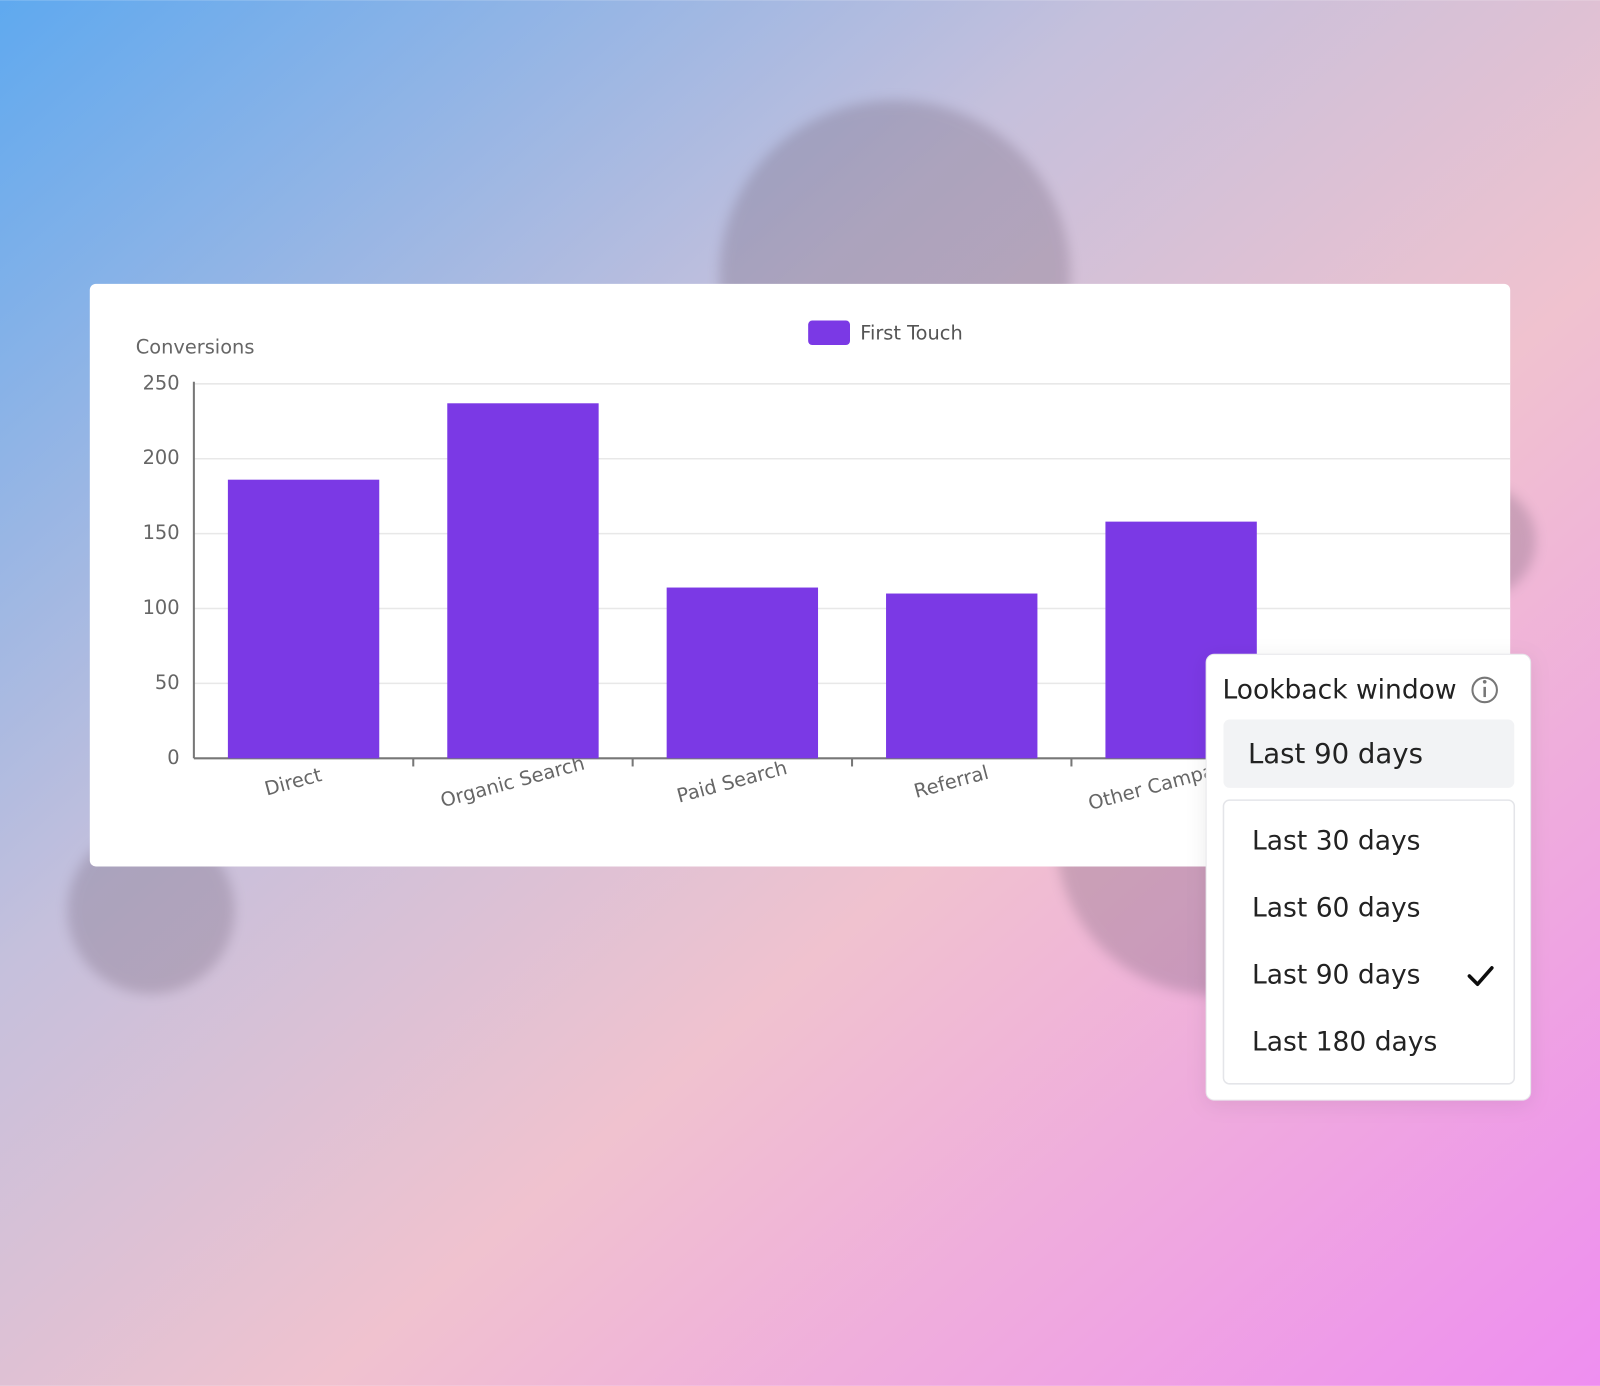 This screenshot has height=1386, width=1600. What do you see at coordinates (1336, 975) in the screenshot?
I see `option: Last 90 days` at bounding box center [1336, 975].